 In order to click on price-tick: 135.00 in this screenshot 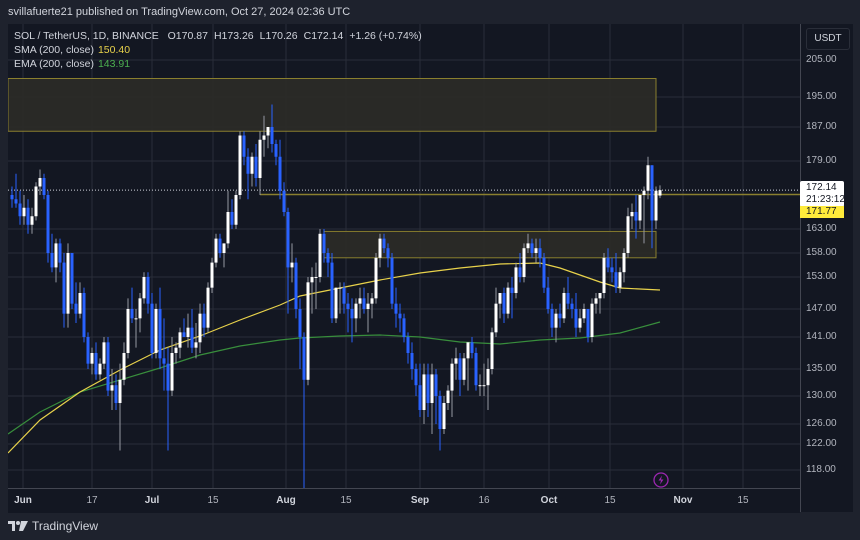, I will do `click(821, 368)`.